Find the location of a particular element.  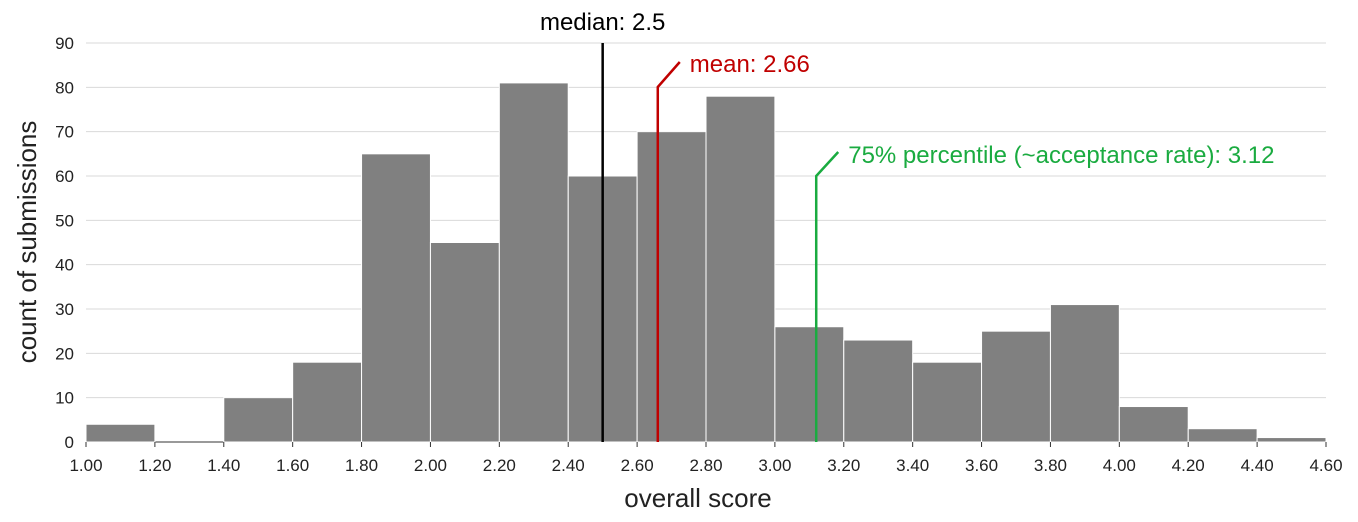

x-tick-label: 3.20 is located at coordinates (843, 465).